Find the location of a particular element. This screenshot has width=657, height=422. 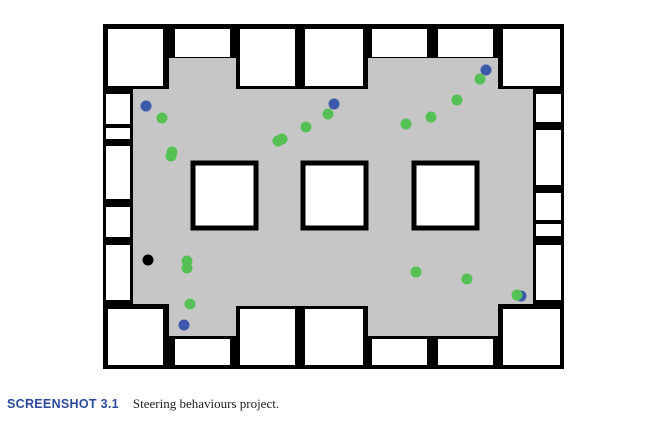

agent-black is located at coordinates (148, 260).